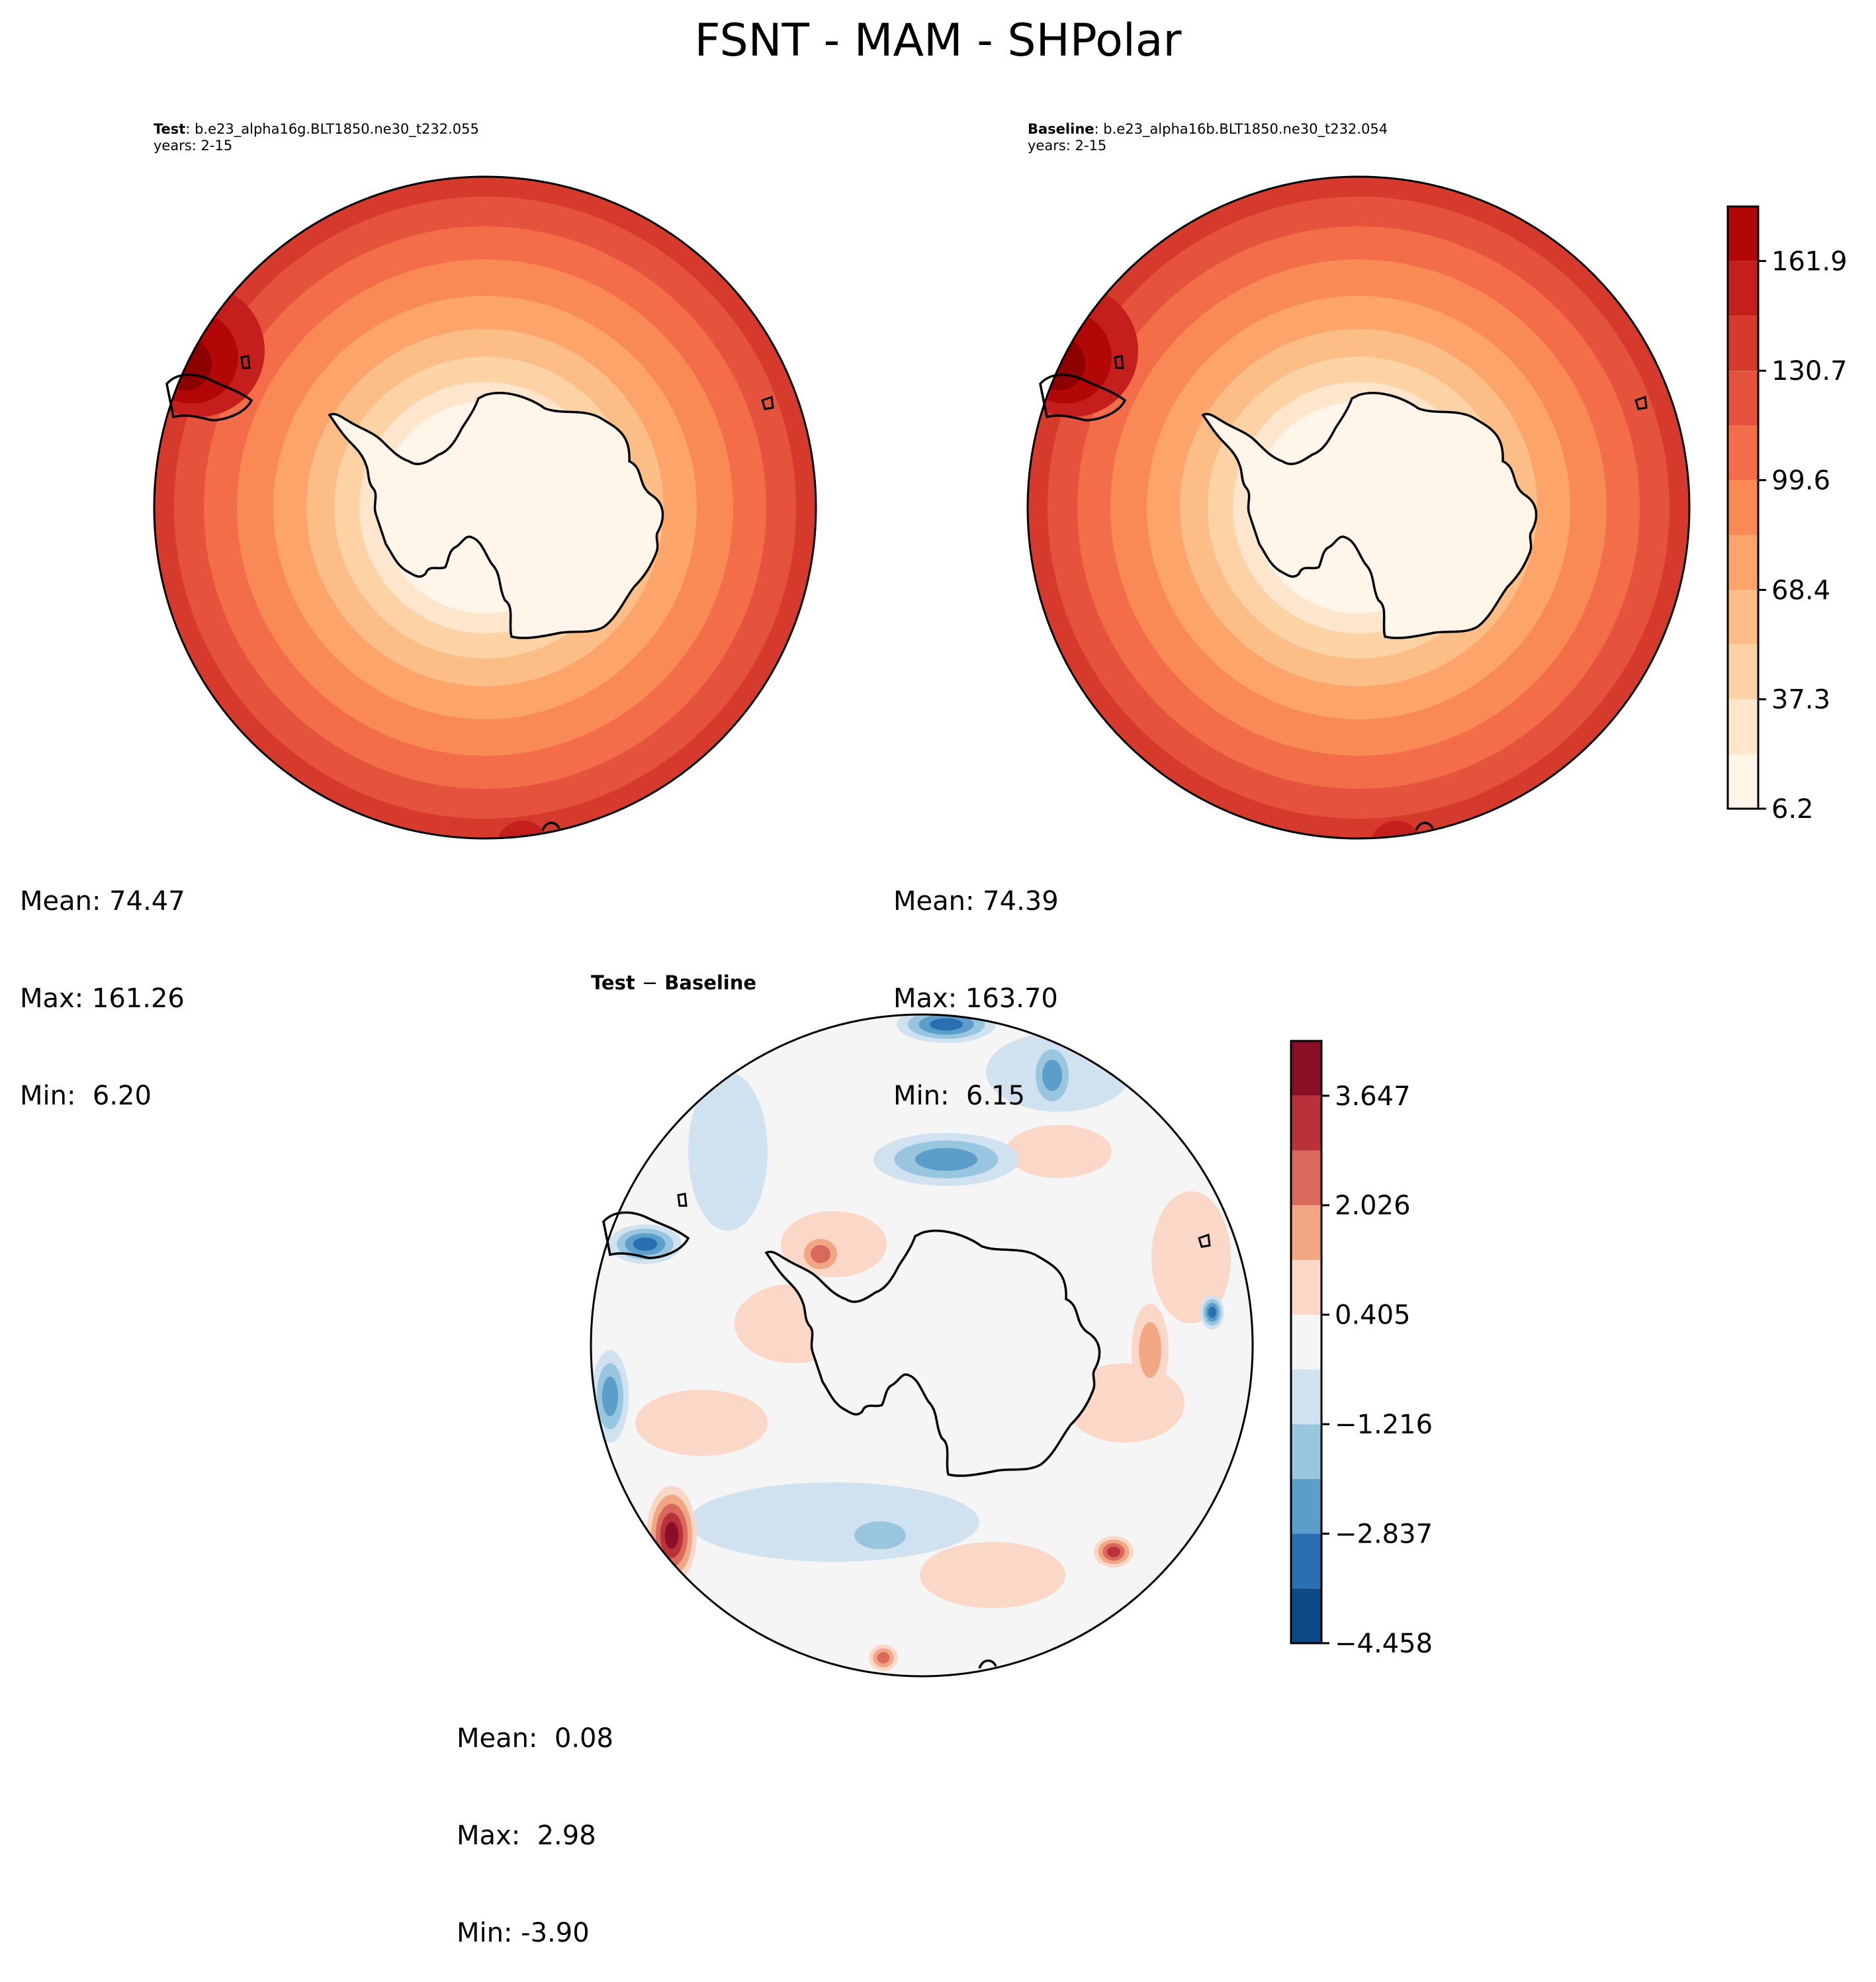 The height and width of the screenshot is (1982, 1876). I want to click on diff-island-left, so click(682, 1200).